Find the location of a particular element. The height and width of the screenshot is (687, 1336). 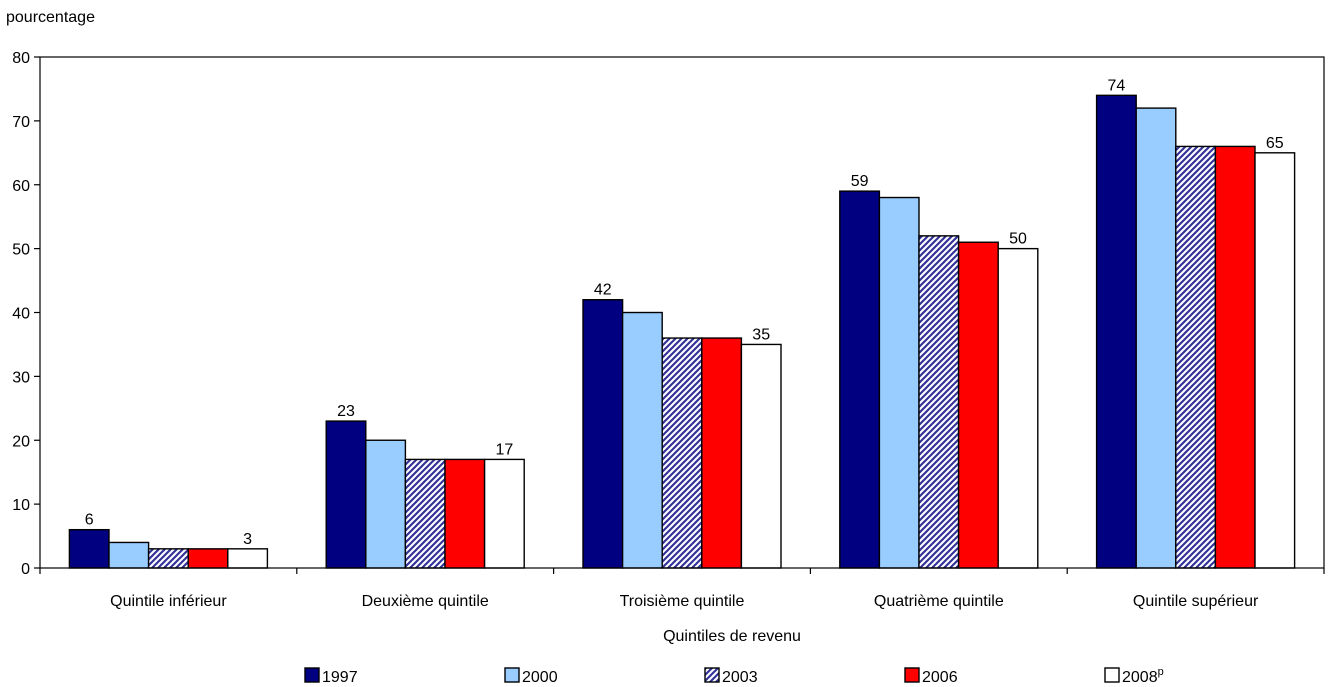

y-tick-label: 60 is located at coordinates (21, 186).